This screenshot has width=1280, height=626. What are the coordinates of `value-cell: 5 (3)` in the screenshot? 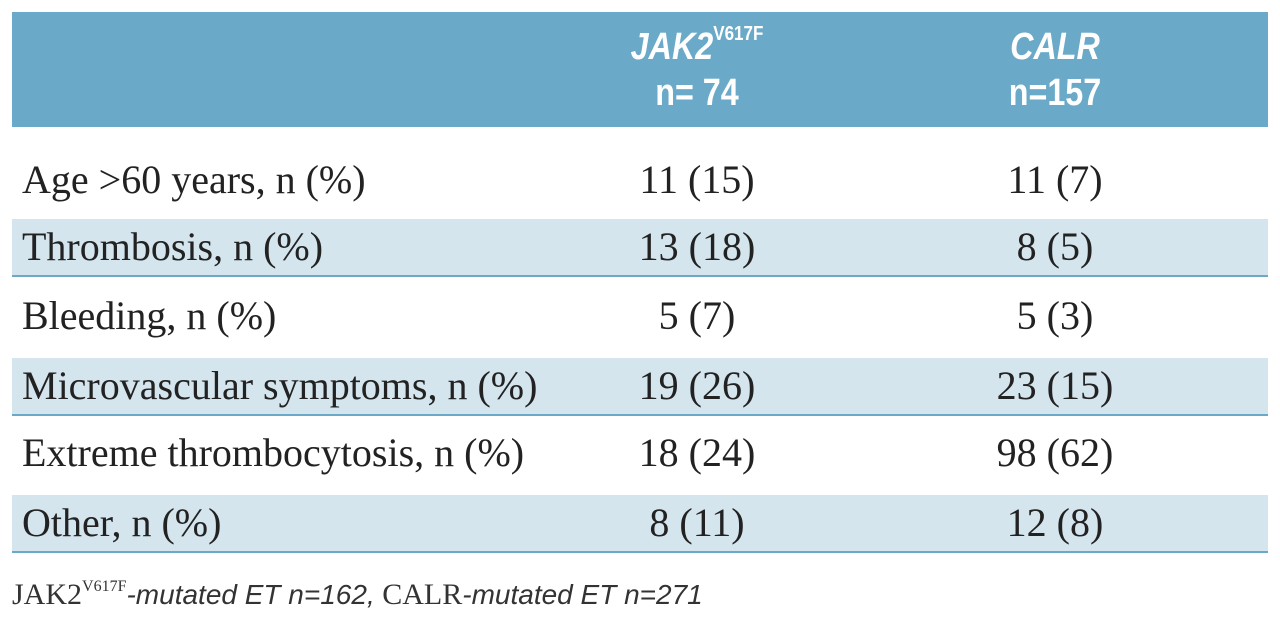 It's located at (1055, 315).